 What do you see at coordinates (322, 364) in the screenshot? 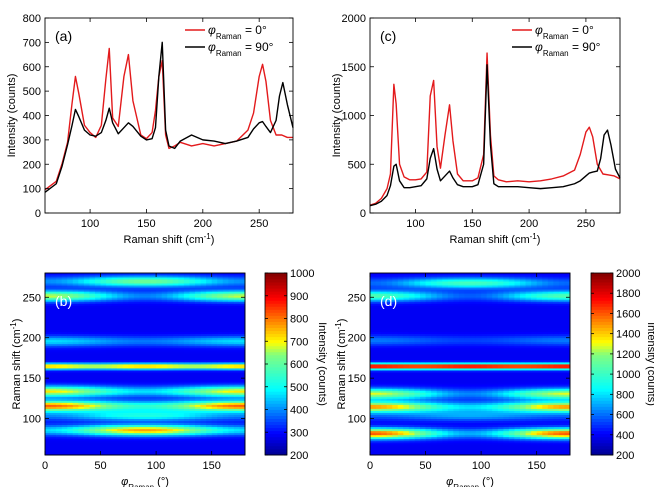
I see `colorbar-label: Intensity (counts)` at bounding box center [322, 364].